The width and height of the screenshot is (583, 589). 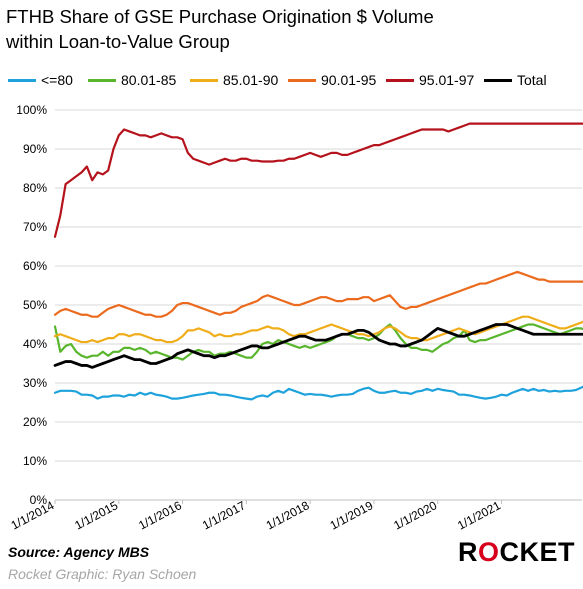 I want to click on y-tick-label: 100%, so click(x=31, y=110).